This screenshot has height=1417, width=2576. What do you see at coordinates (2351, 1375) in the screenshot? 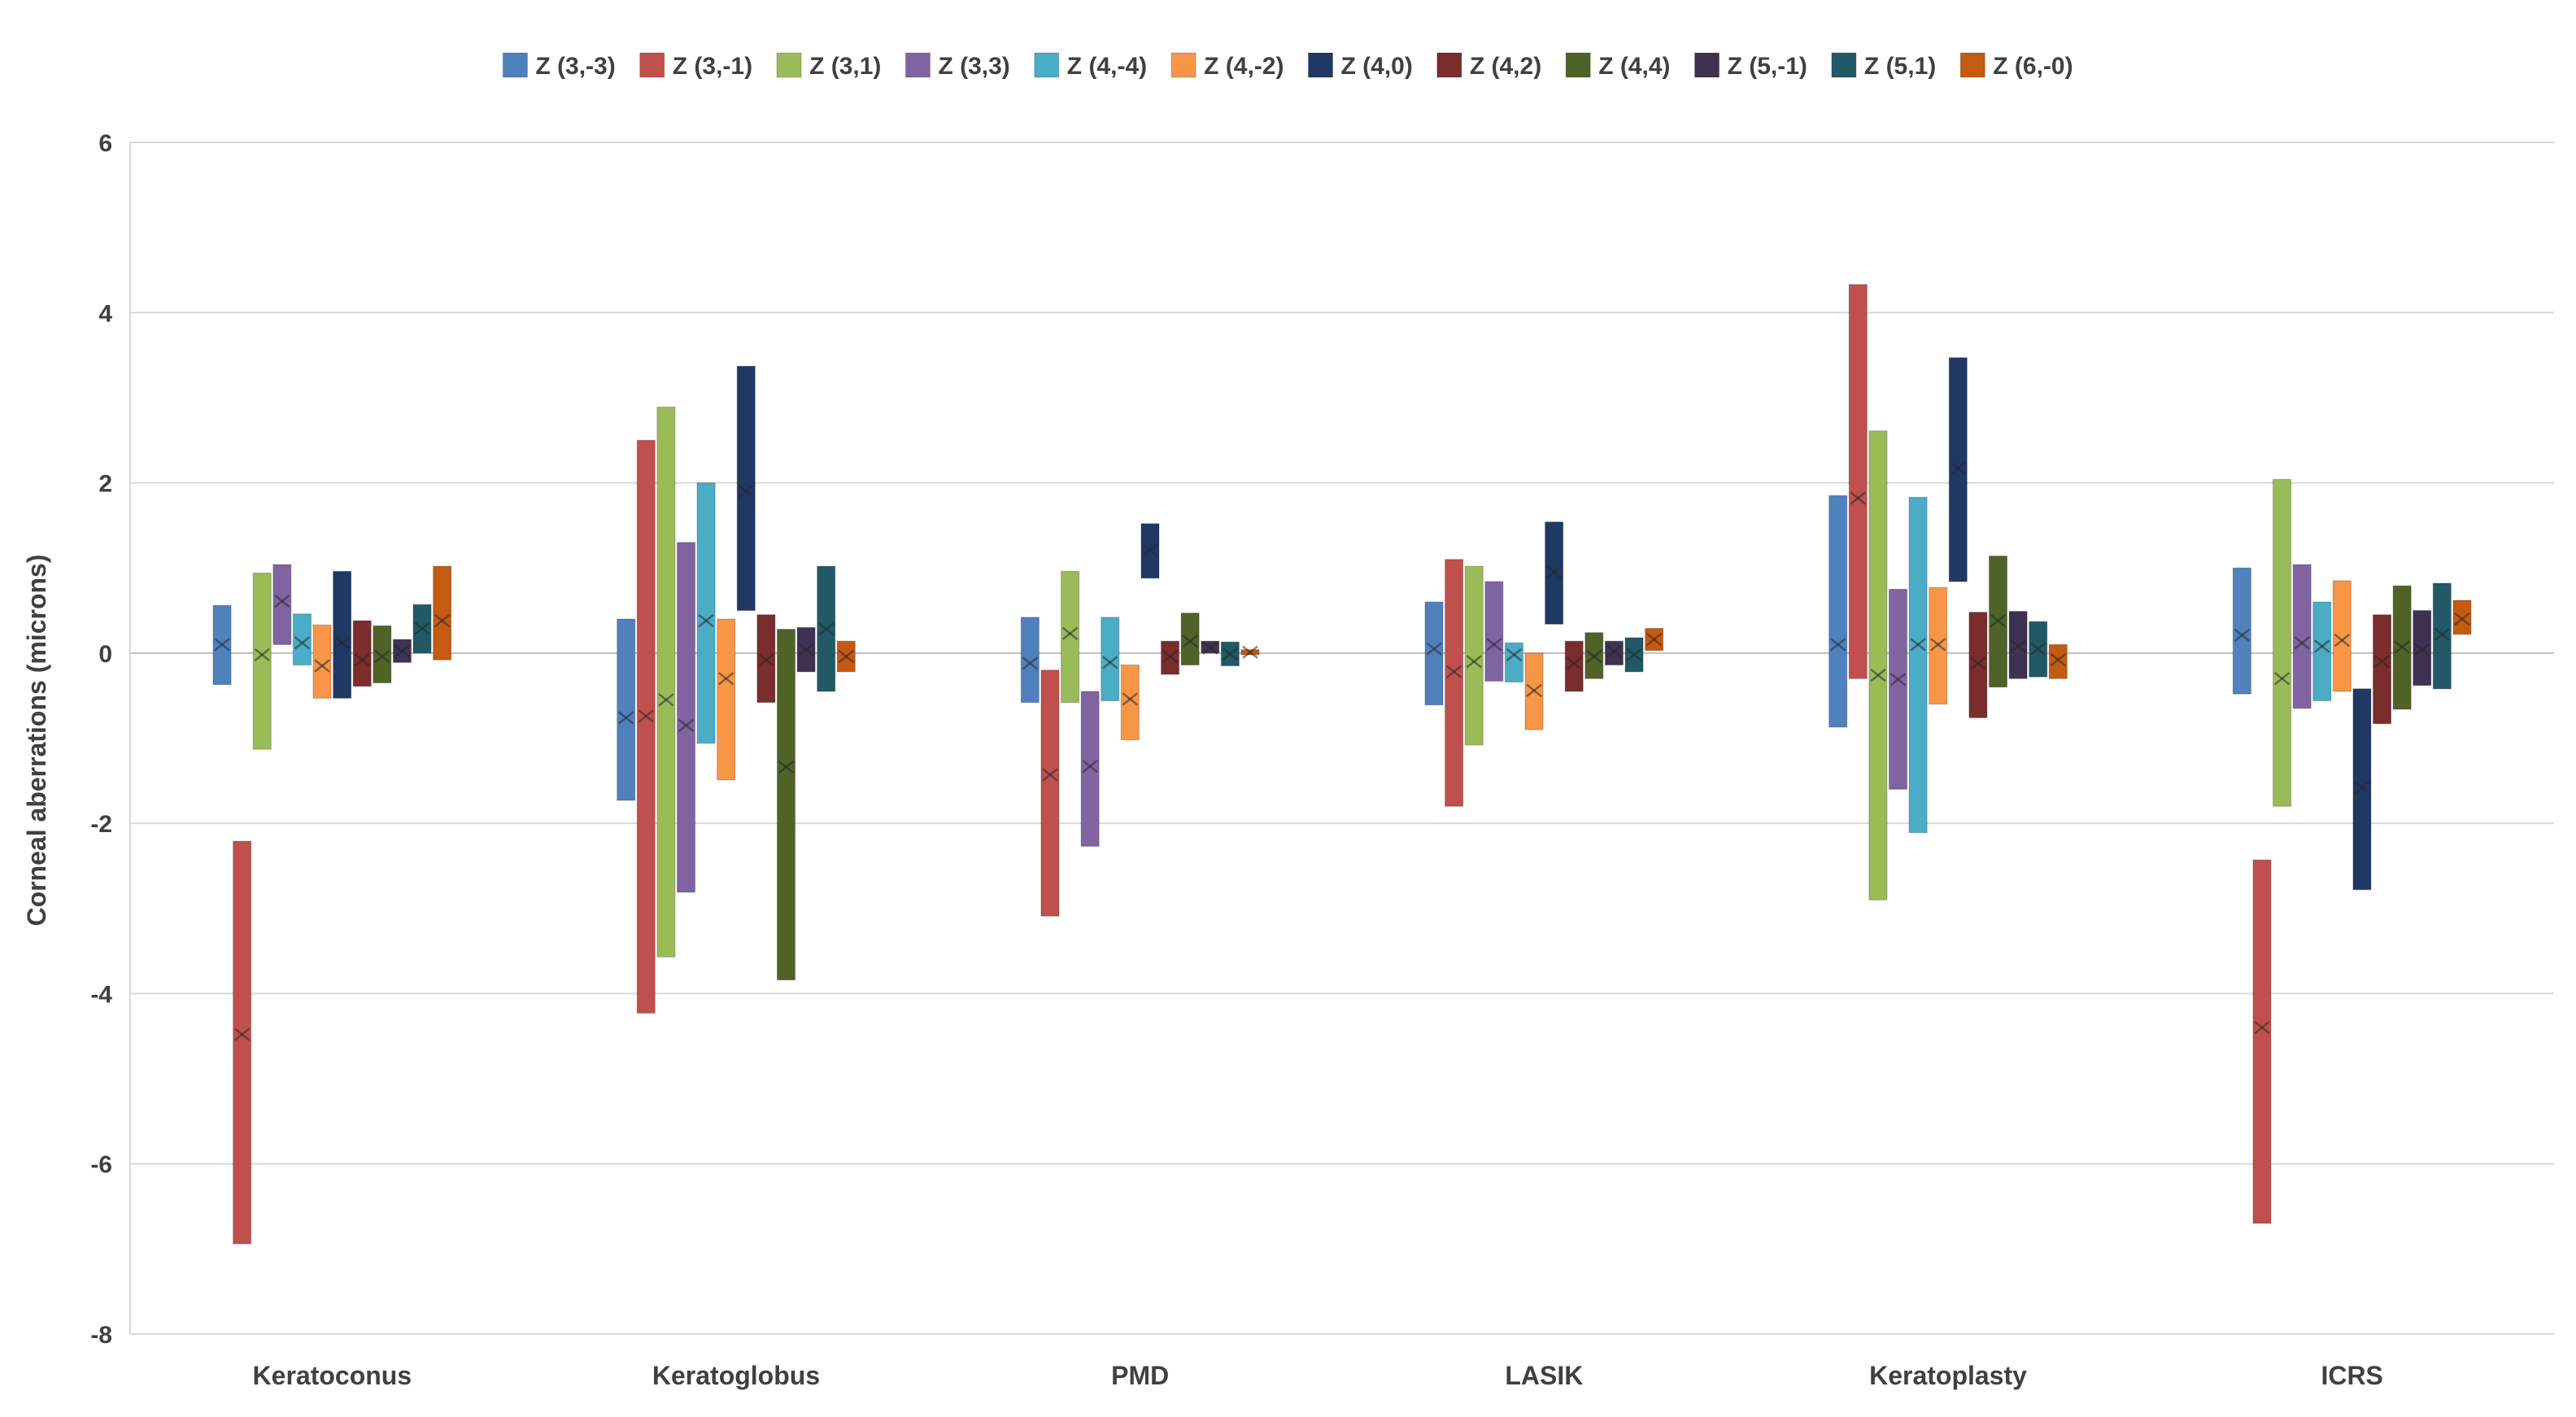
I see `x-tick-label: ICRS` at bounding box center [2351, 1375].